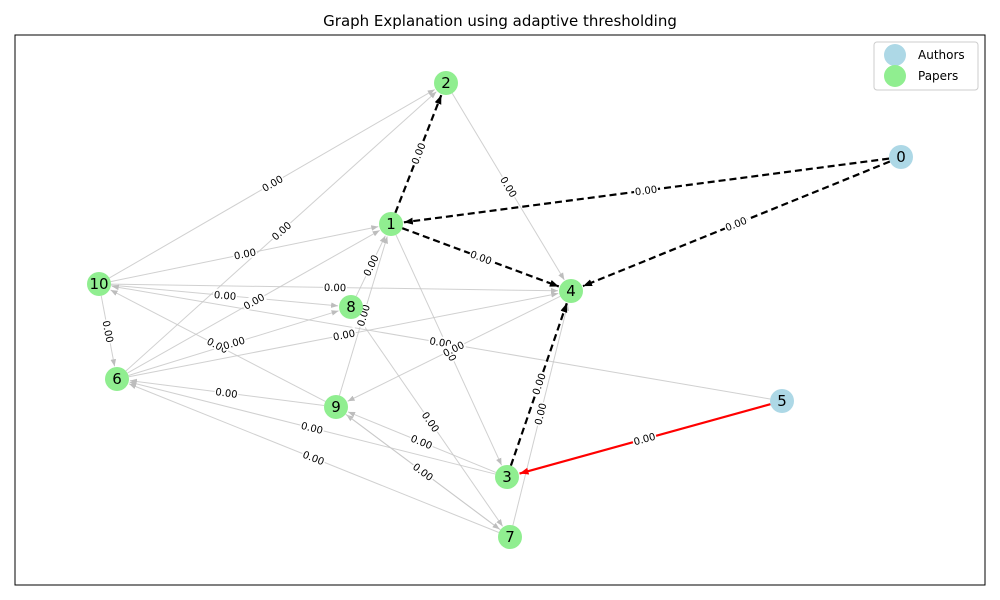 The width and height of the screenshot is (1000, 600). I want to click on node-label: 5, so click(782, 401).